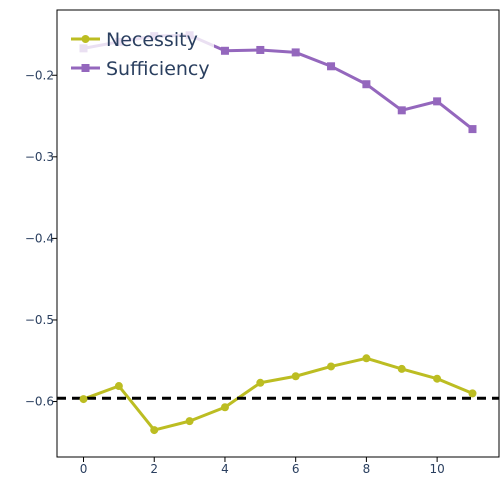 Image resolution: width=500 pixels, height=500 pixels. I want to click on y-tick-label-4: −0.2, so click(39, 75).